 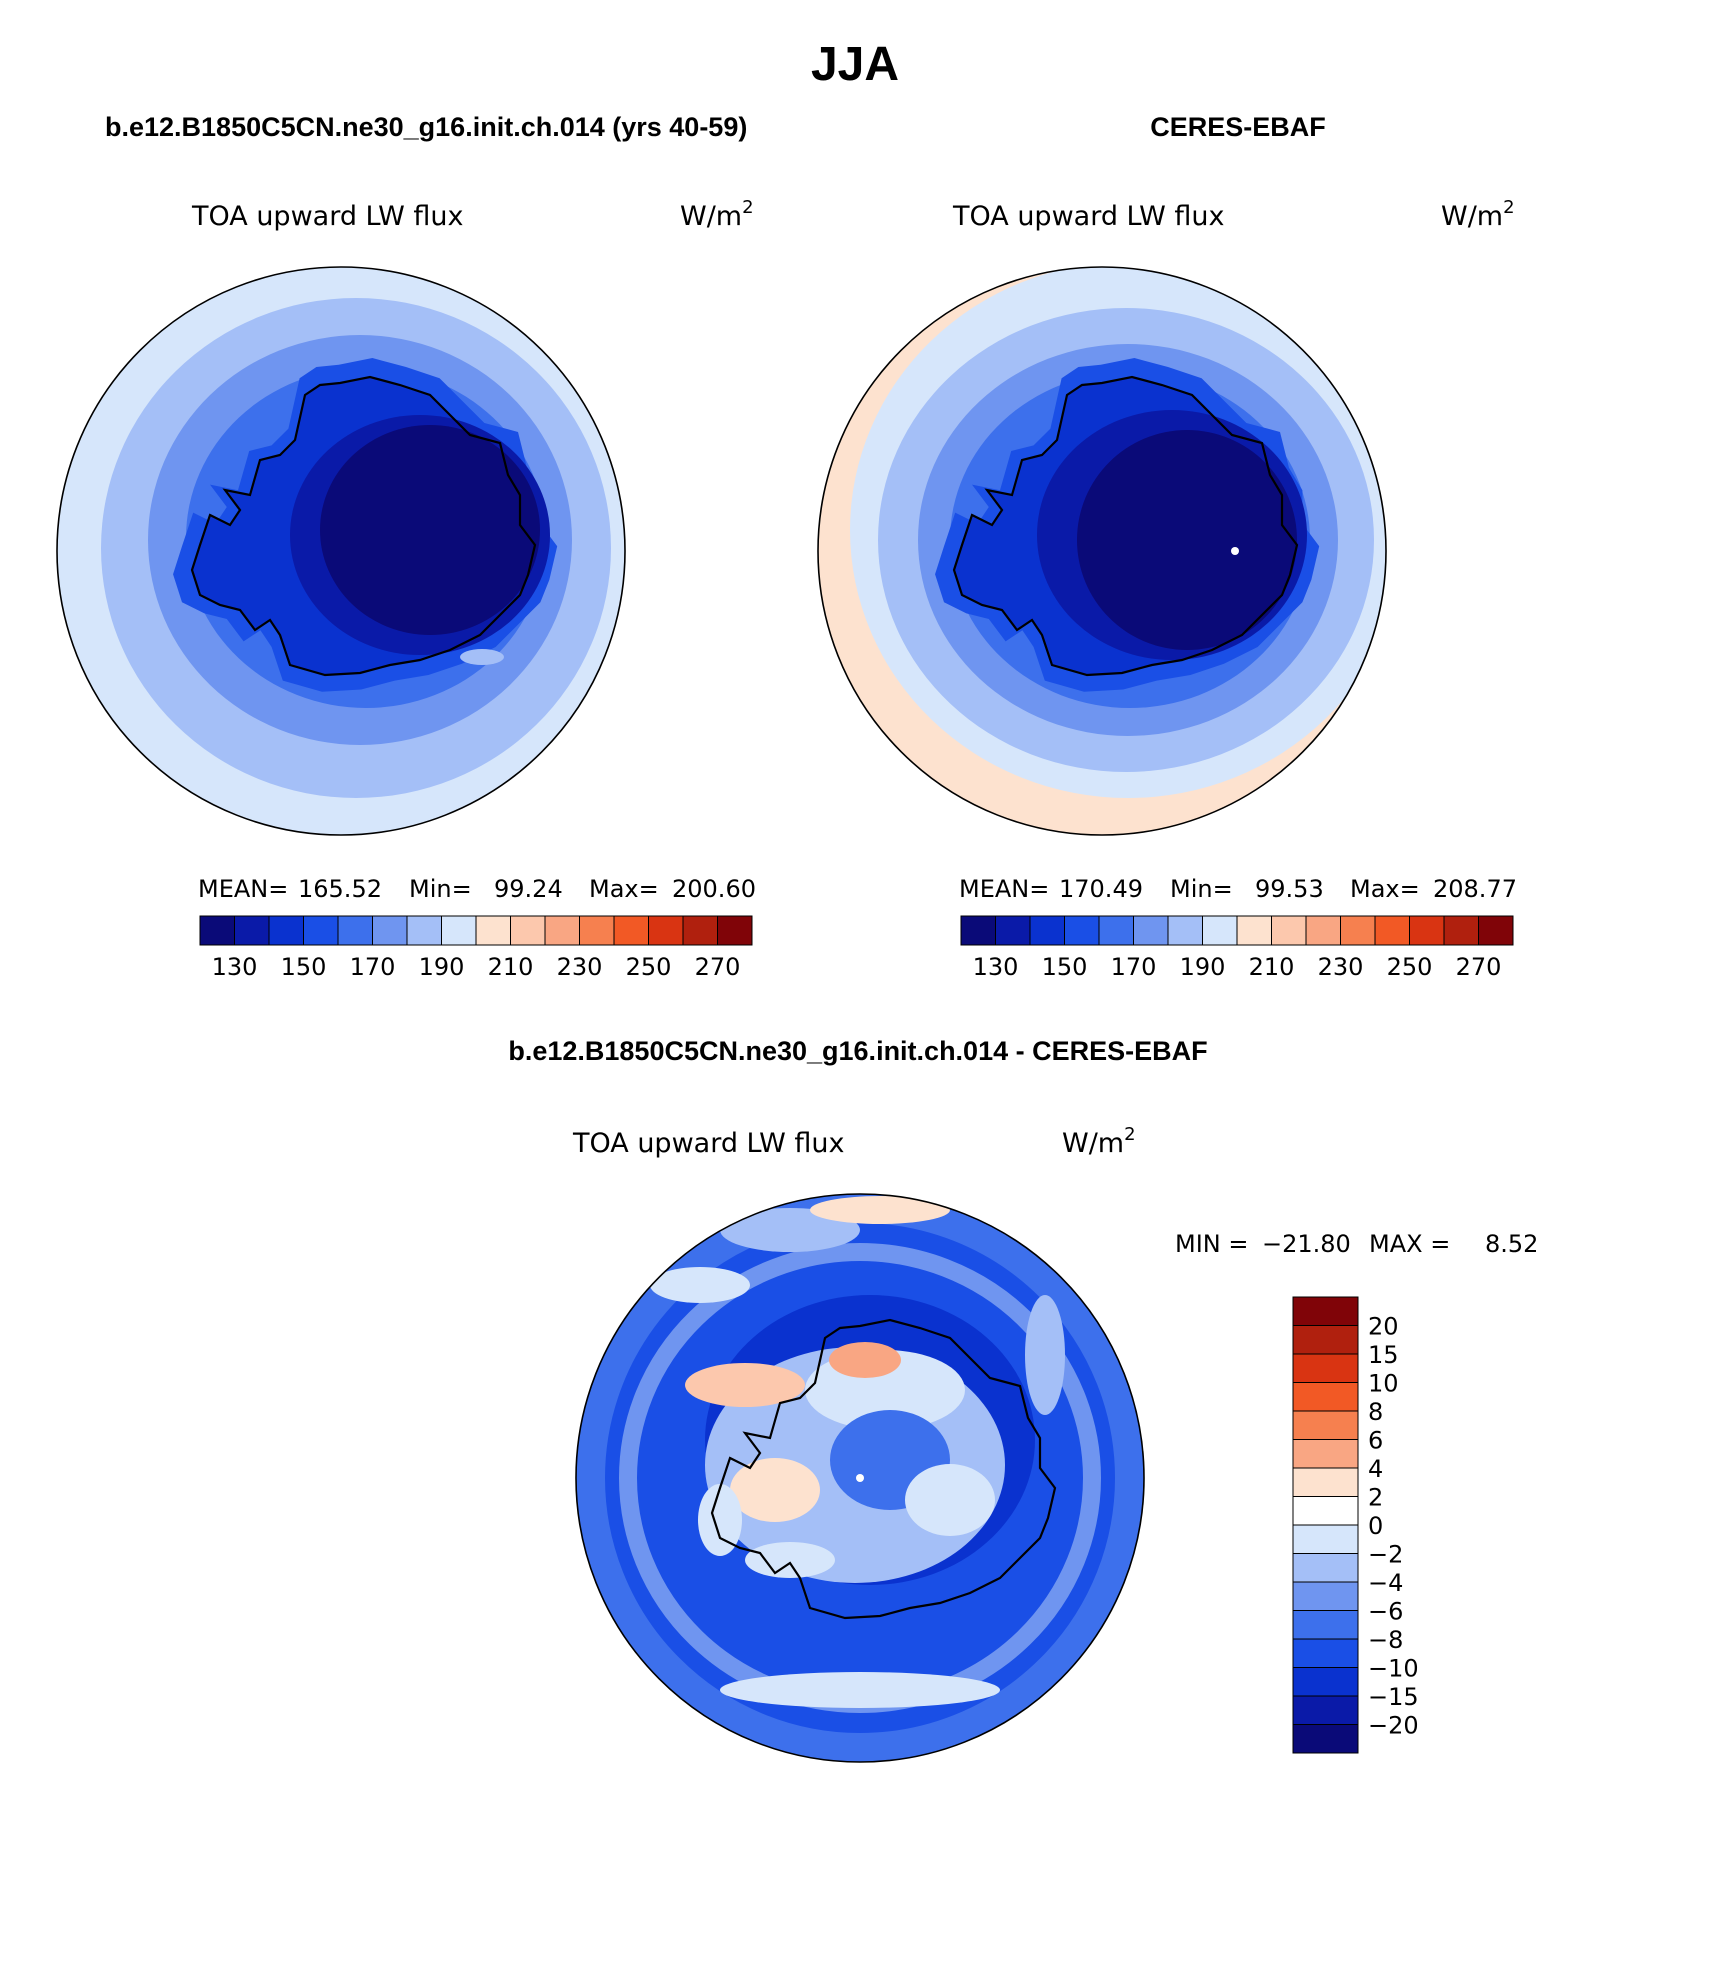 I want to click on colorbar-tick-label: −2, so click(x=1385, y=1555).